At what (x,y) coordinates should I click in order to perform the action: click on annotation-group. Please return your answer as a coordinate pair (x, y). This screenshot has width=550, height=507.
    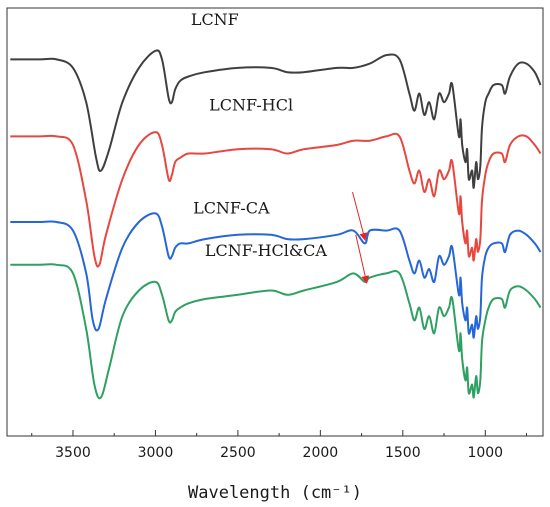
    Looking at the image, I should click on (361, 237).